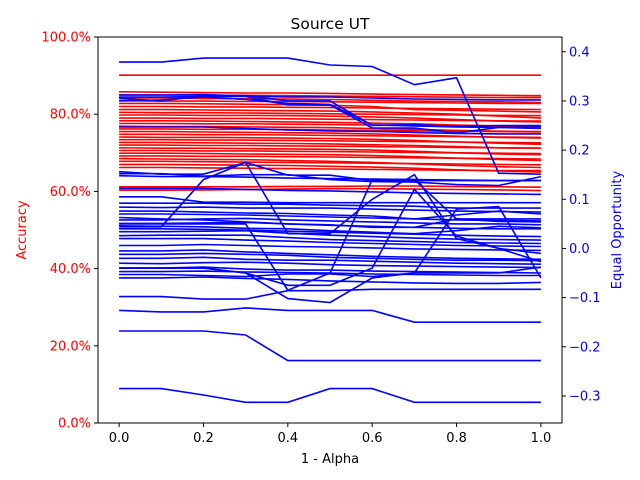 The image size is (640, 480). I want to click on y-right-tick-label: 0.2, so click(579, 151).